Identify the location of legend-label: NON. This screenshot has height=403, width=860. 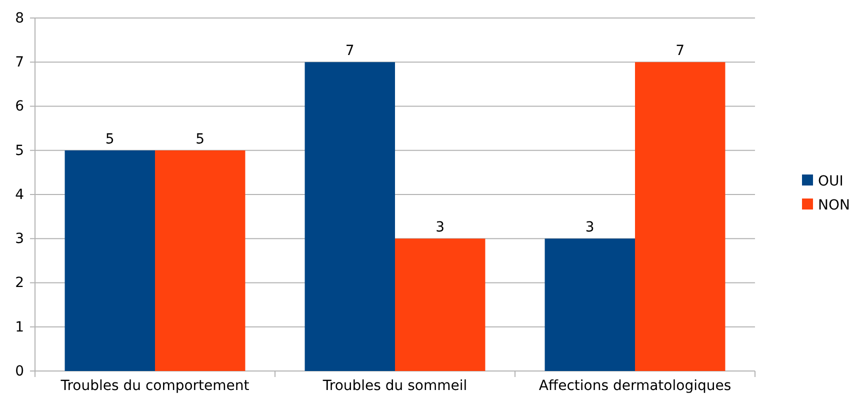
(834, 206).